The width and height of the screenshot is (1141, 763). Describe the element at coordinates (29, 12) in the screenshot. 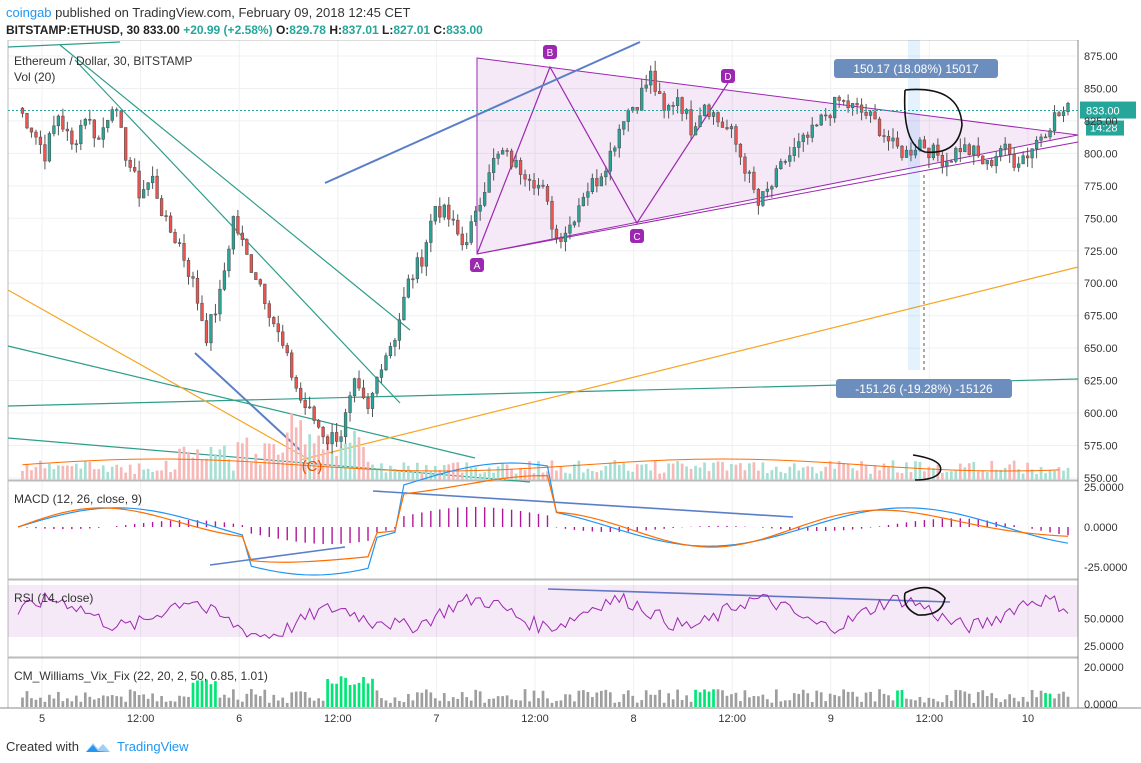

I see `author-link: coingab` at that location.